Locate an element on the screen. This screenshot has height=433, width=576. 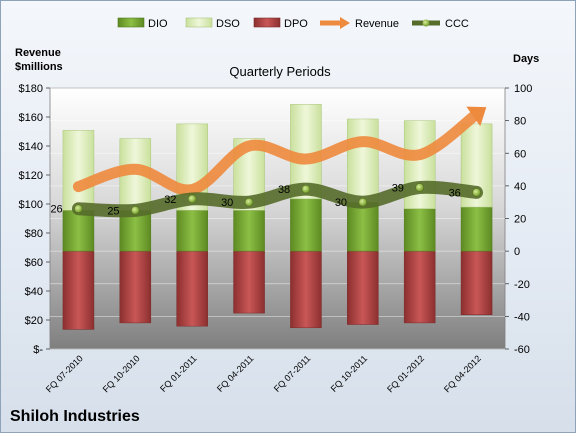
right-tick-label: -60 is located at coordinates (522, 350).